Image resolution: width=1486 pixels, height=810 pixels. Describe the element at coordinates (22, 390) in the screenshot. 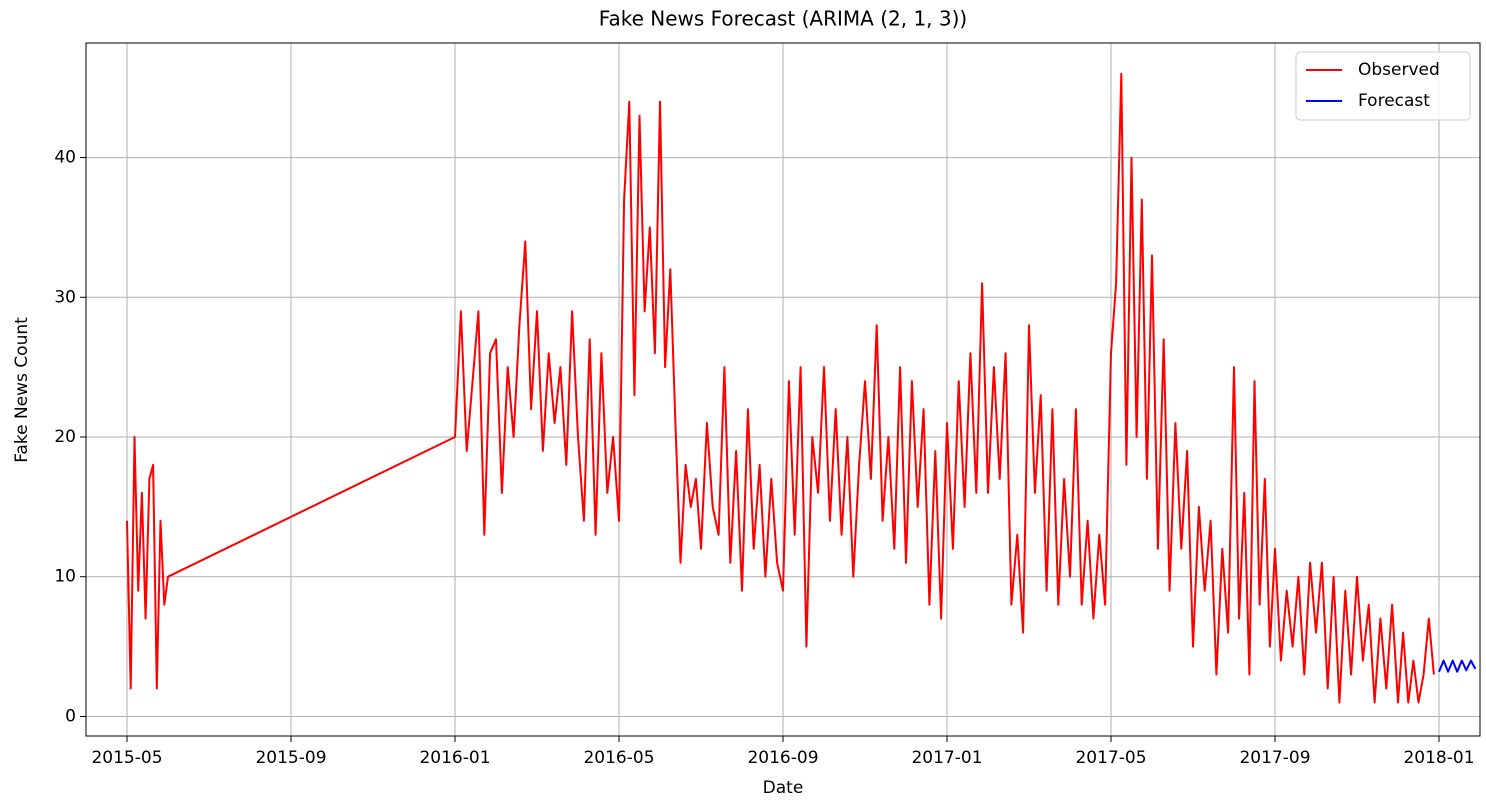

I see `y-axis-label: Fake News Count` at that location.